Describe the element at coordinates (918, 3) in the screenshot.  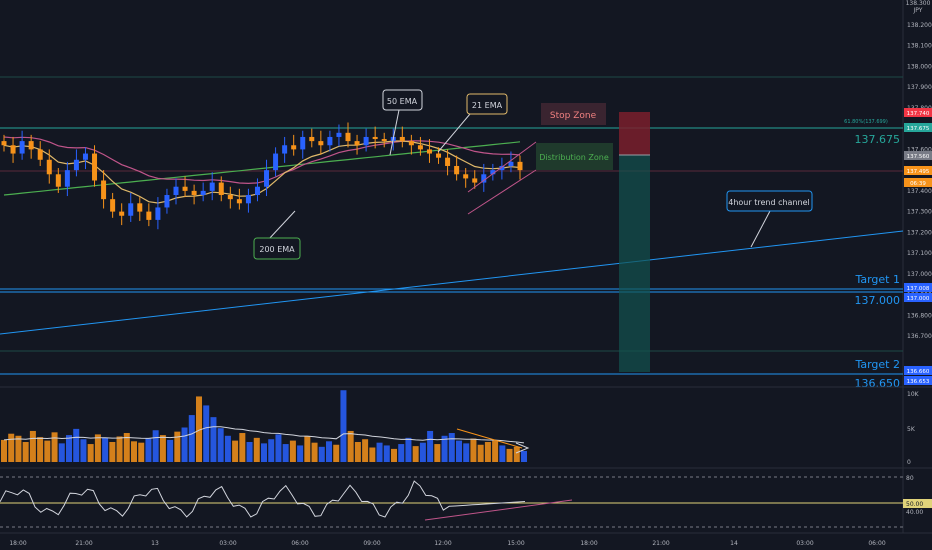
I see `y-tick-top: 138.300` at that location.